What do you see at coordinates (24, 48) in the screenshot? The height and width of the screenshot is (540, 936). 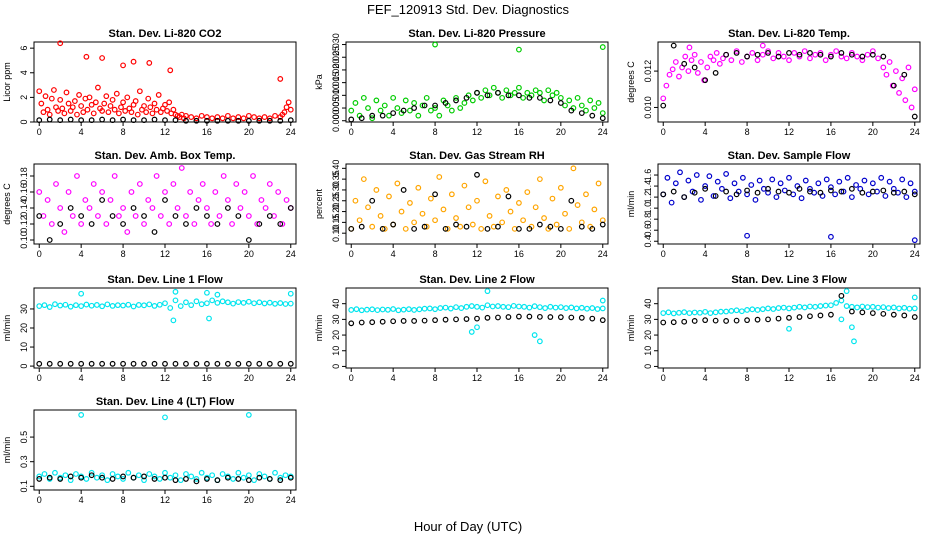 I see `y-tick-label: 6` at bounding box center [24, 48].